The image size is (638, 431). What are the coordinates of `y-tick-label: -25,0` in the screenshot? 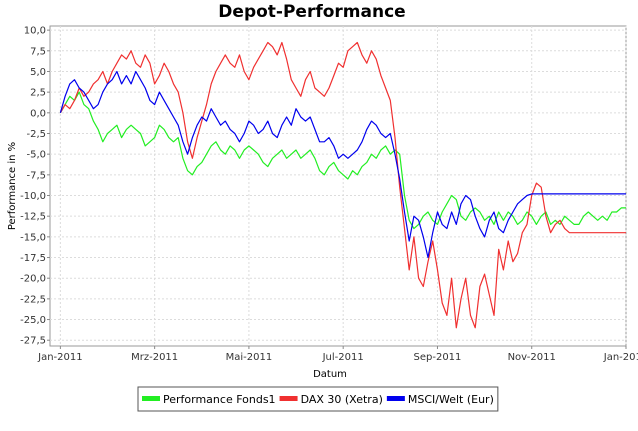 It's located at (33, 320).